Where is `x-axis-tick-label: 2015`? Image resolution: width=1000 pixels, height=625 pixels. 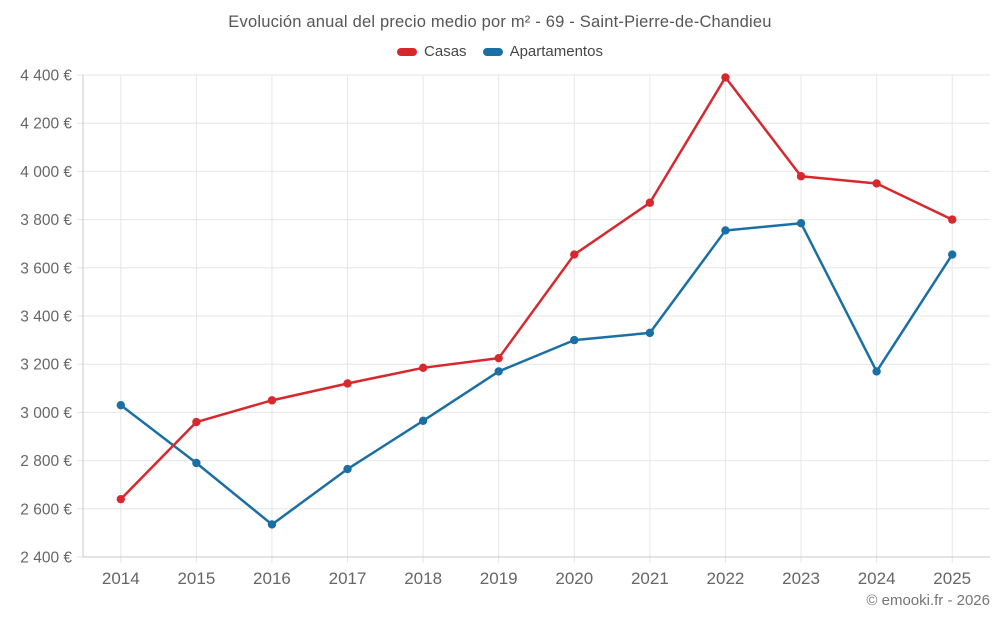 x-axis-tick-label: 2015 is located at coordinates (196, 578).